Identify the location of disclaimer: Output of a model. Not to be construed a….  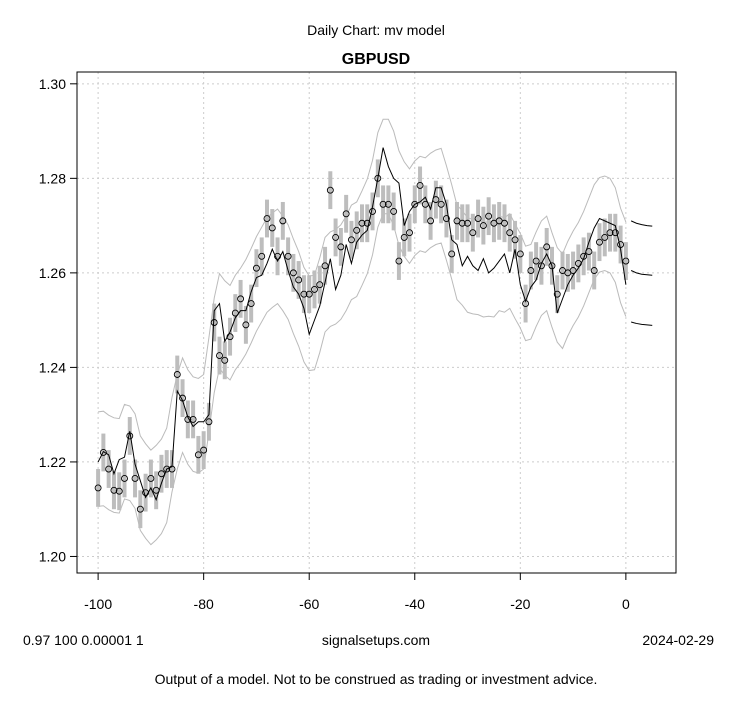
(376, 679).